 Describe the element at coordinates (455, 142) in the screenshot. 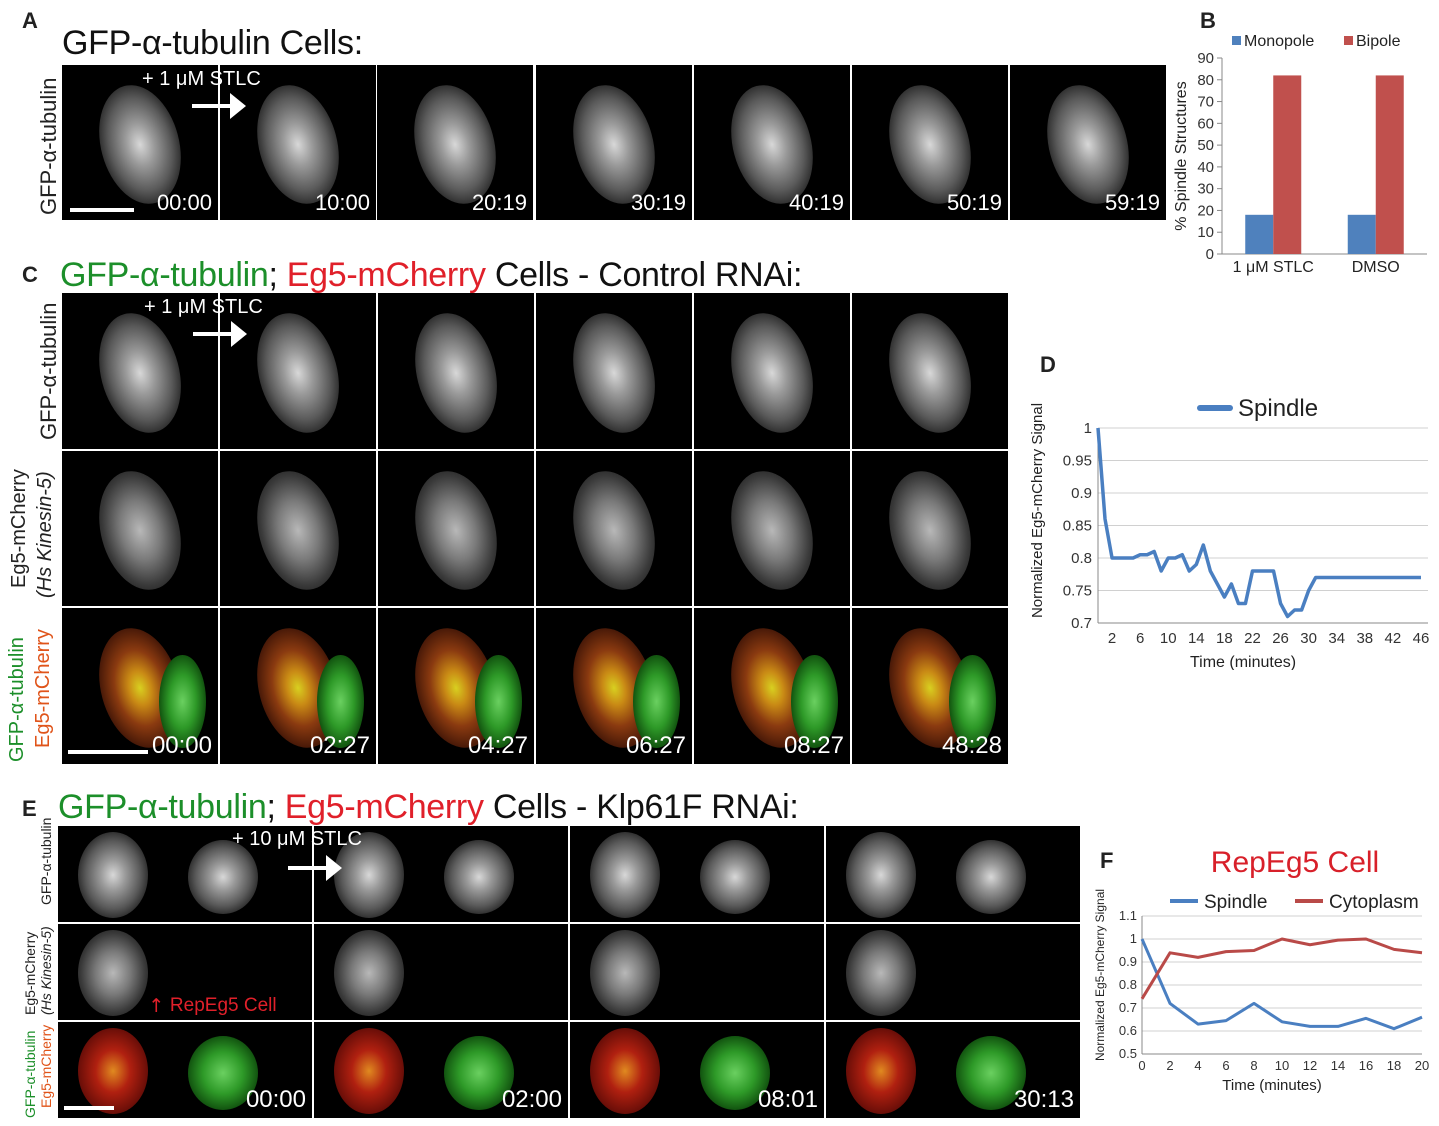

I see `panel-a-frame-2: 20:19` at that location.